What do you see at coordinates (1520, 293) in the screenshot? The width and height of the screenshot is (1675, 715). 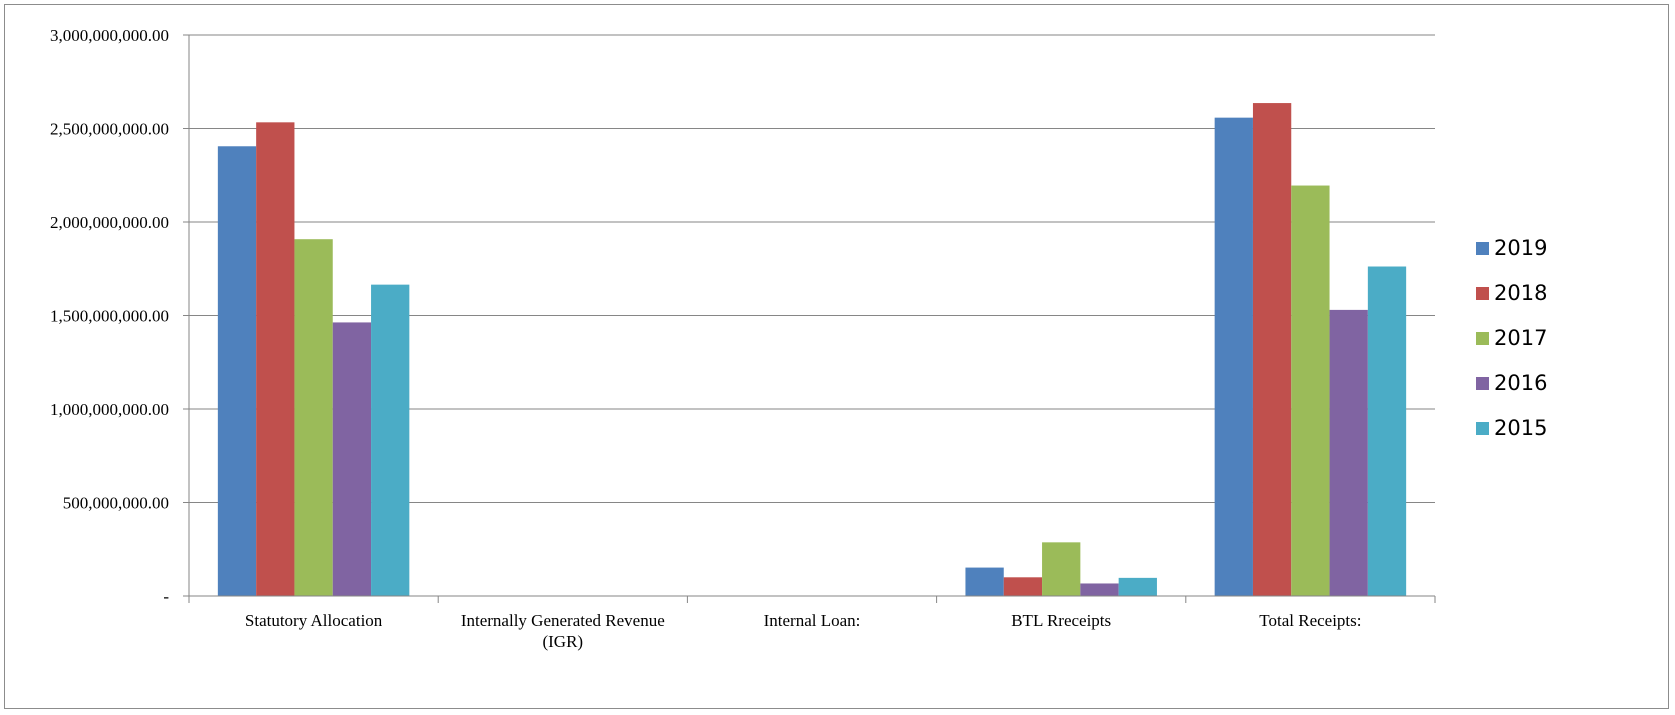 I see `legend-label: 2018` at bounding box center [1520, 293].